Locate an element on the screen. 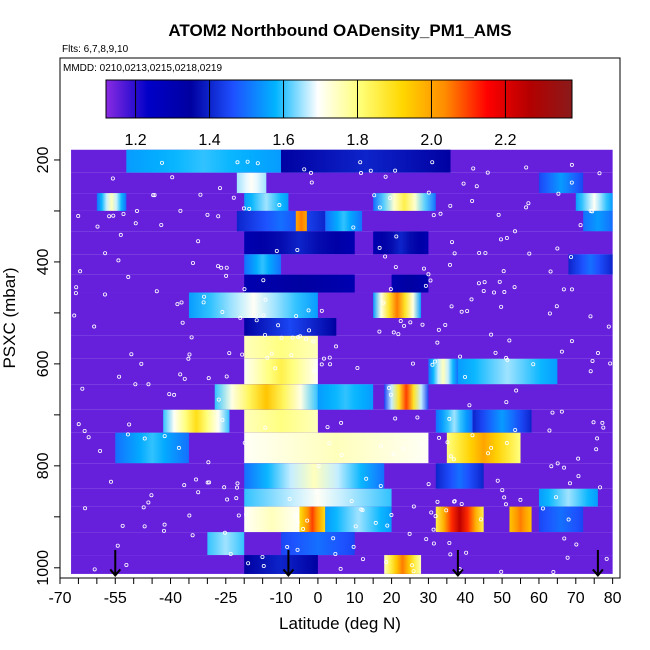 This screenshot has width=650, height=650. profile-arrows is located at coordinates (356, 563).